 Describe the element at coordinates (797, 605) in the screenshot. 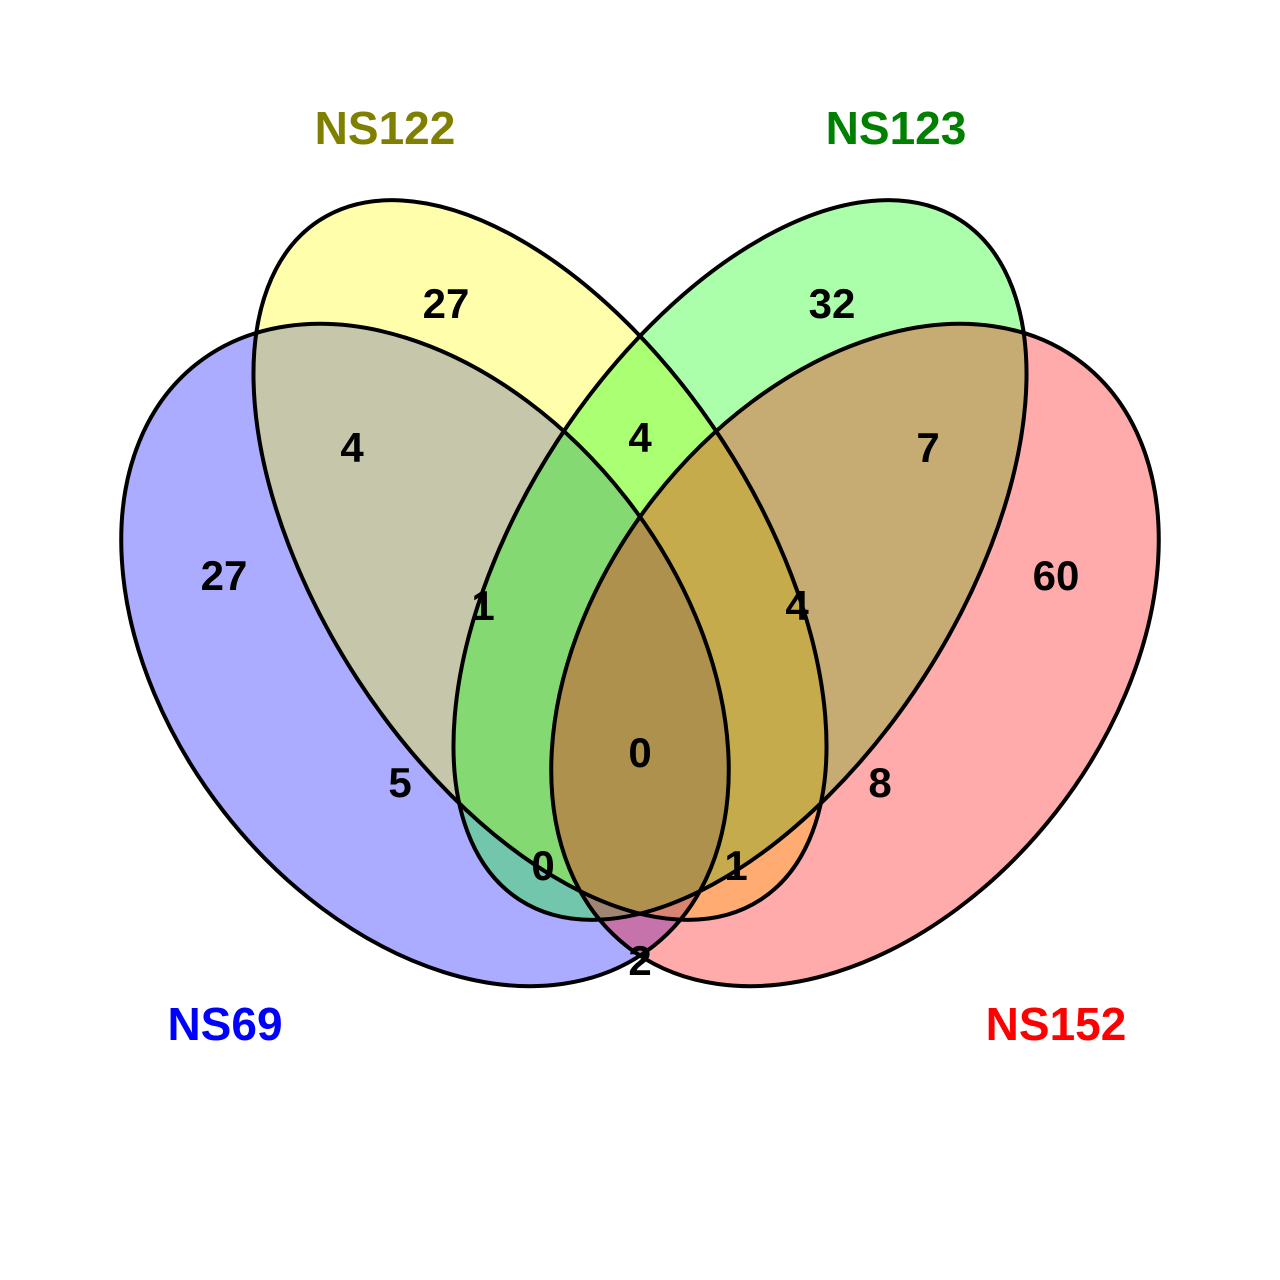

I see `count-ns122-ns123-ns152: 4` at that location.